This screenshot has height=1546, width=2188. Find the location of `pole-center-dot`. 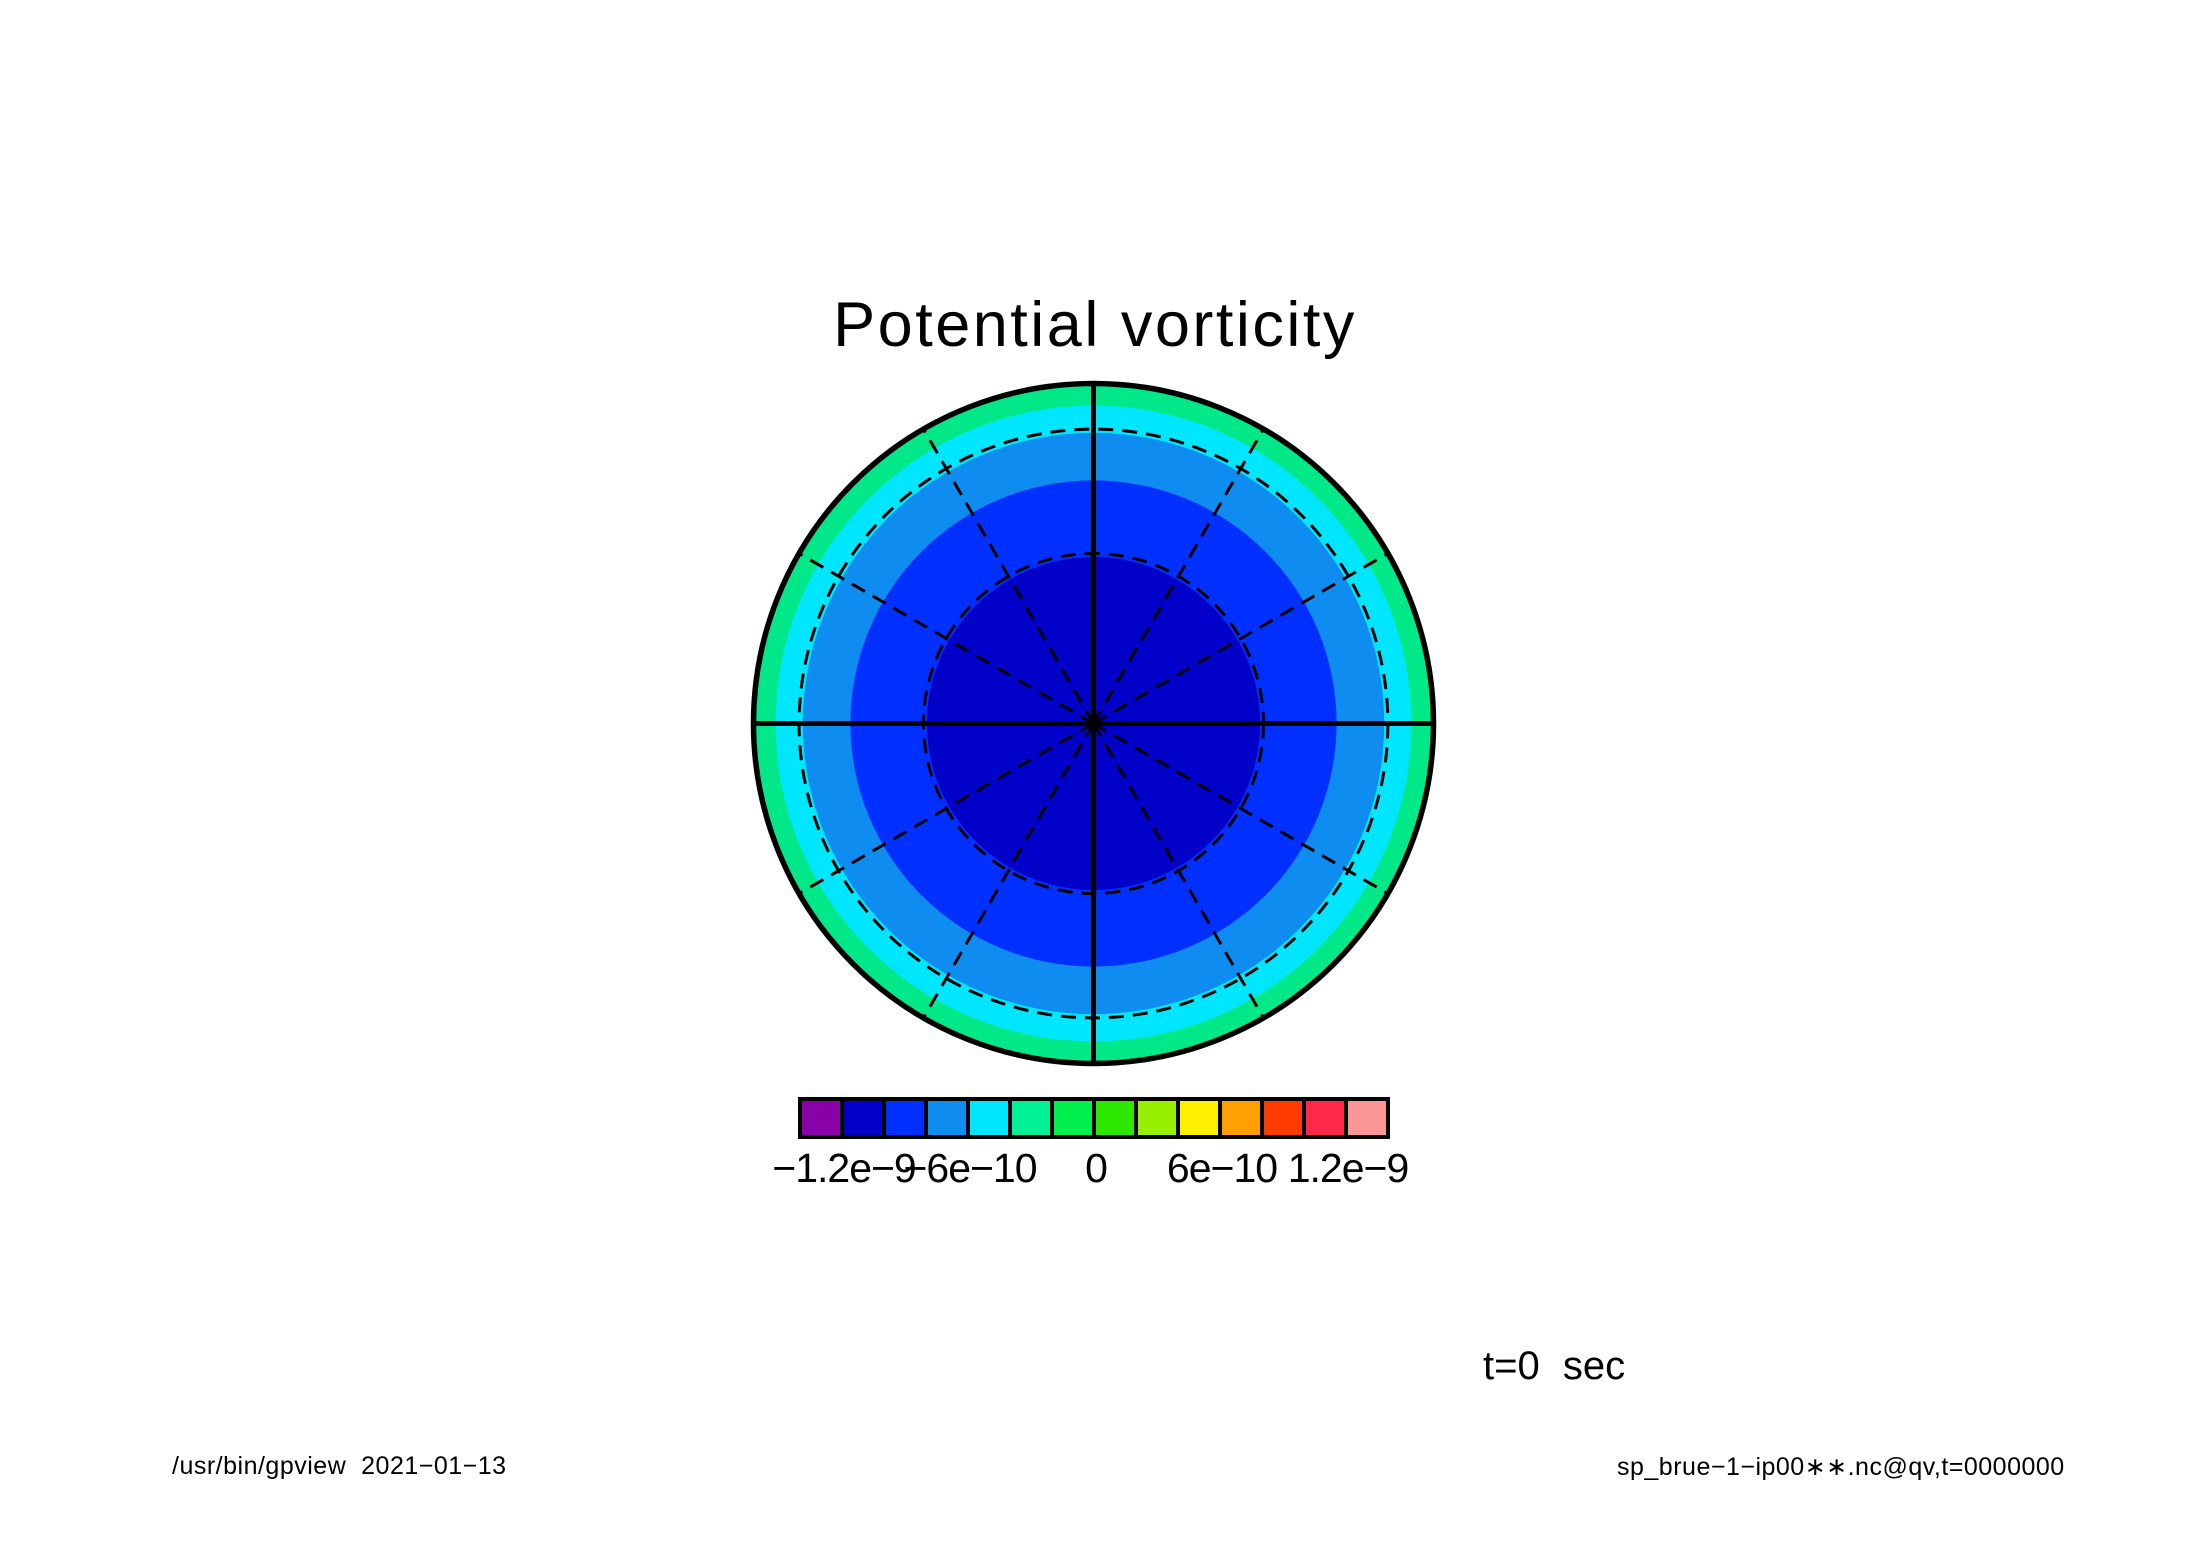

pole-center-dot is located at coordinates (1093, 723).